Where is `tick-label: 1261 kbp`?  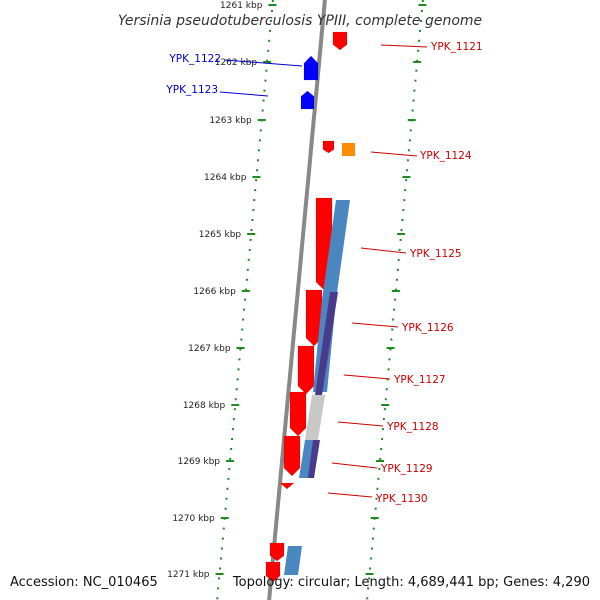
tick-label: 1261 kbp is located at coordinates (241, 6).